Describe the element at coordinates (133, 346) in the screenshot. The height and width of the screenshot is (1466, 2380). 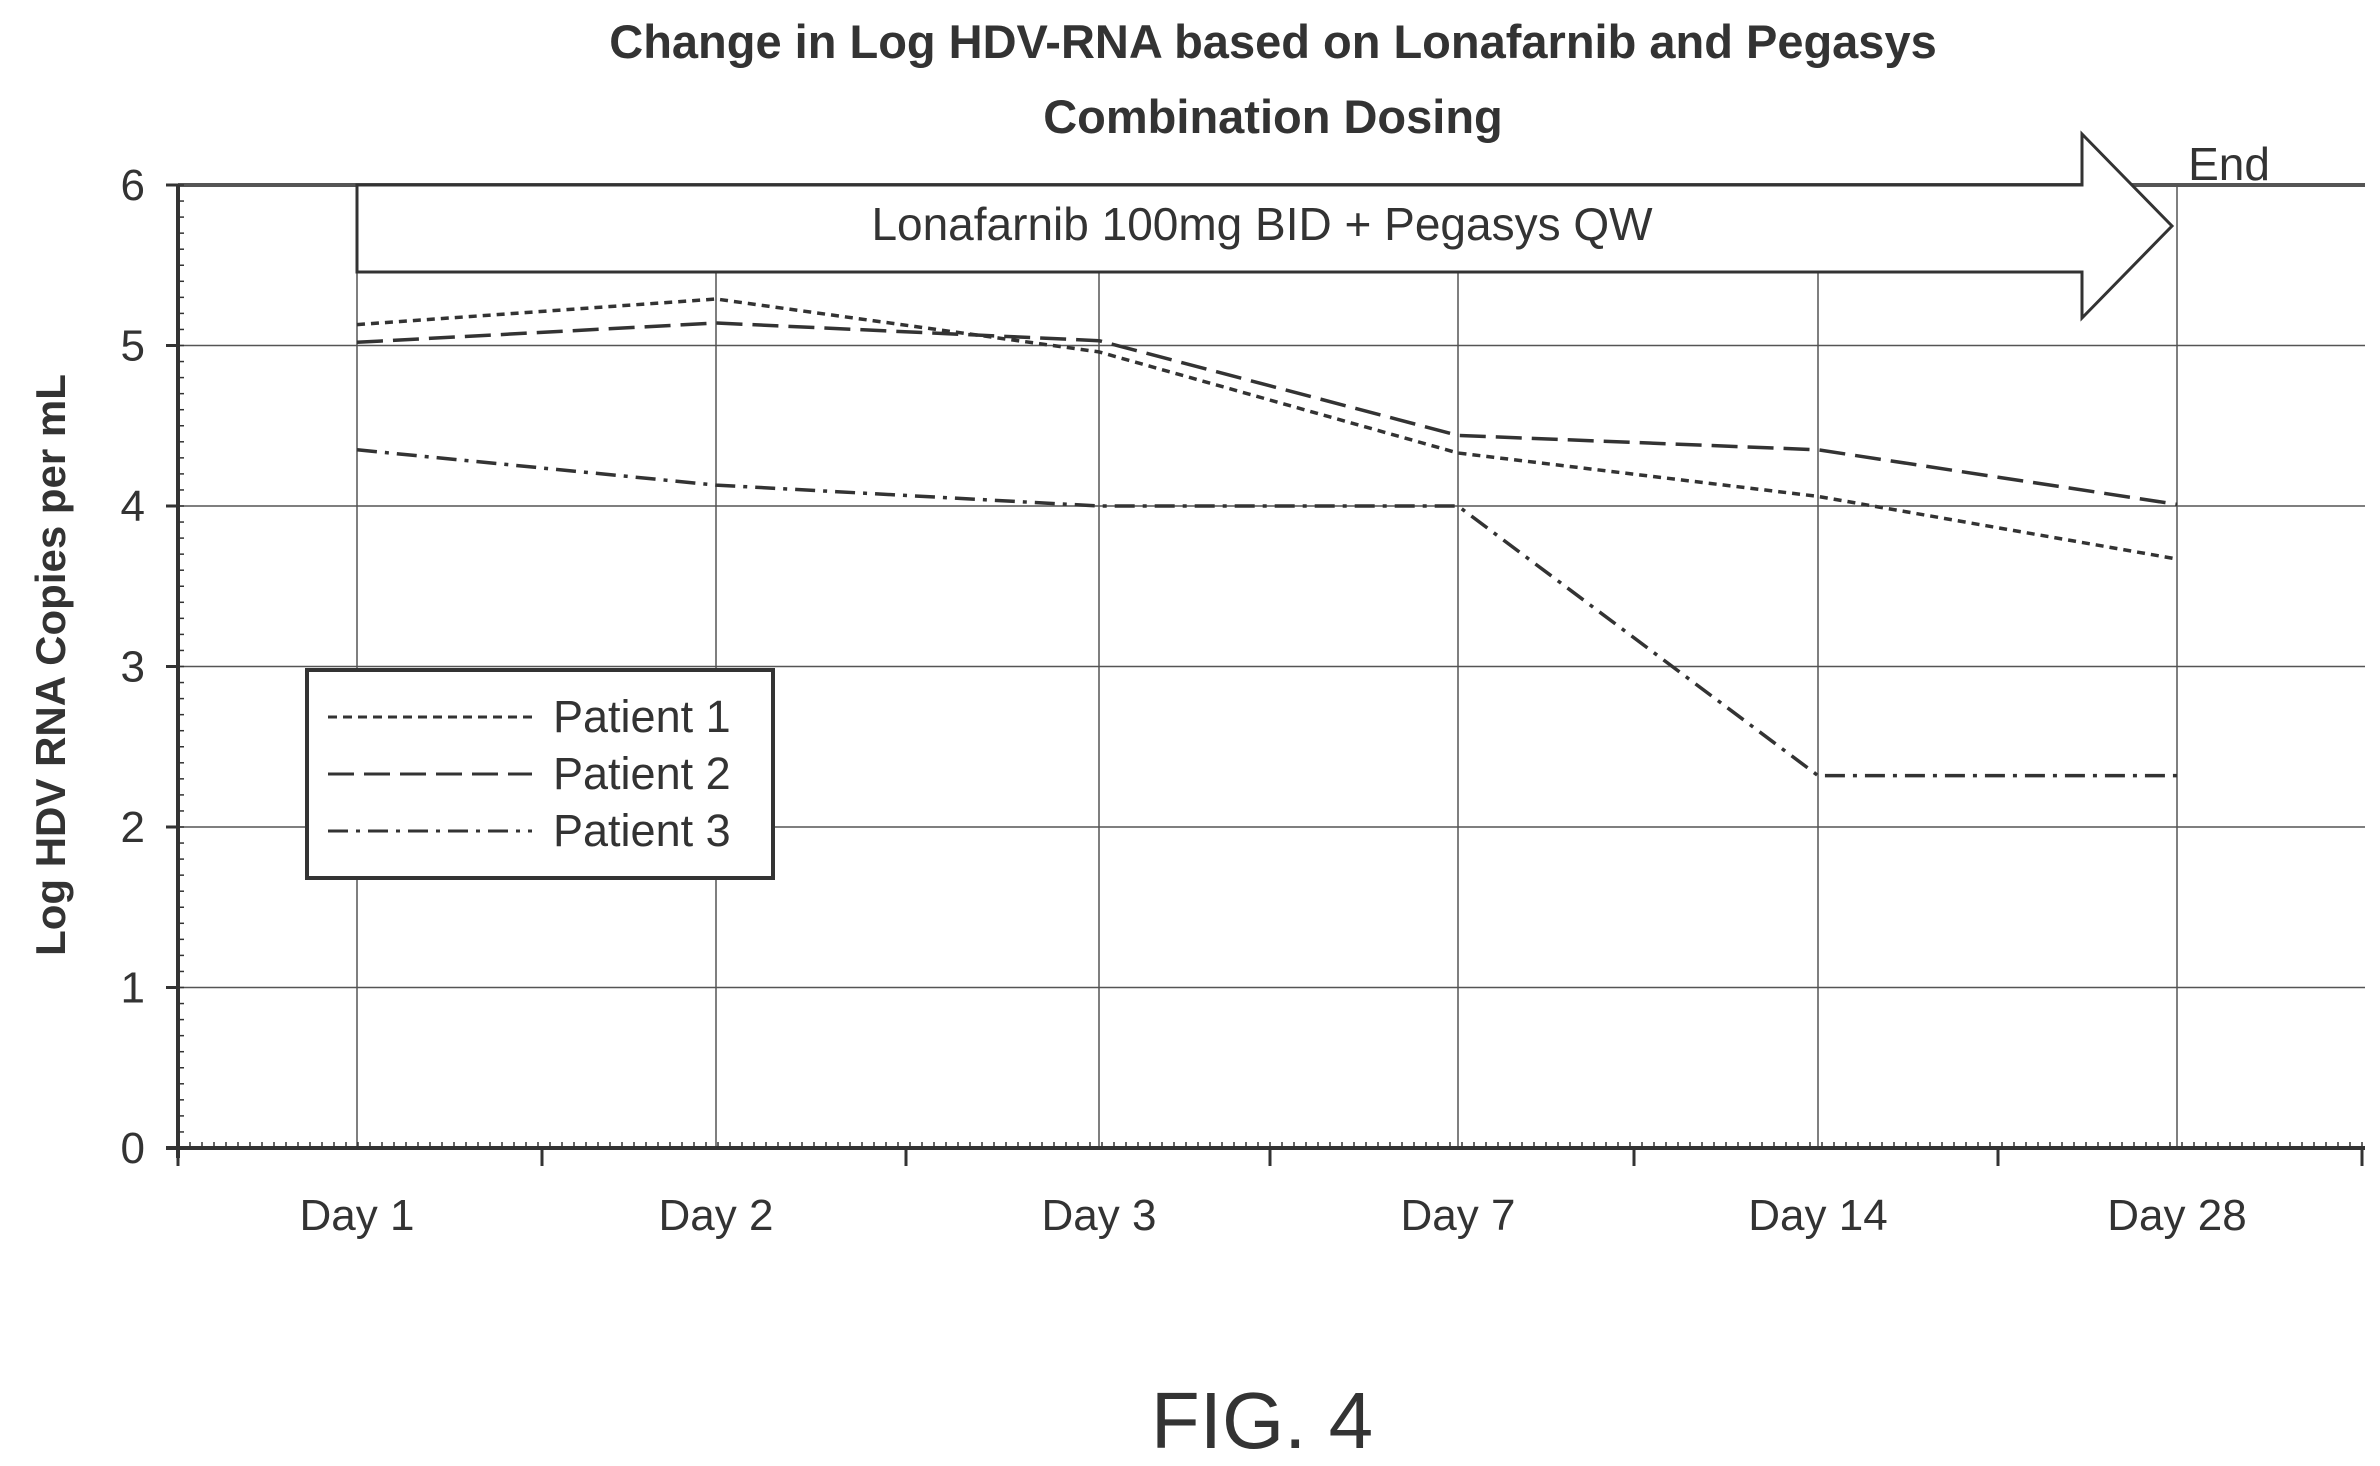
I see `y-tick-label-5: 5` at that location.